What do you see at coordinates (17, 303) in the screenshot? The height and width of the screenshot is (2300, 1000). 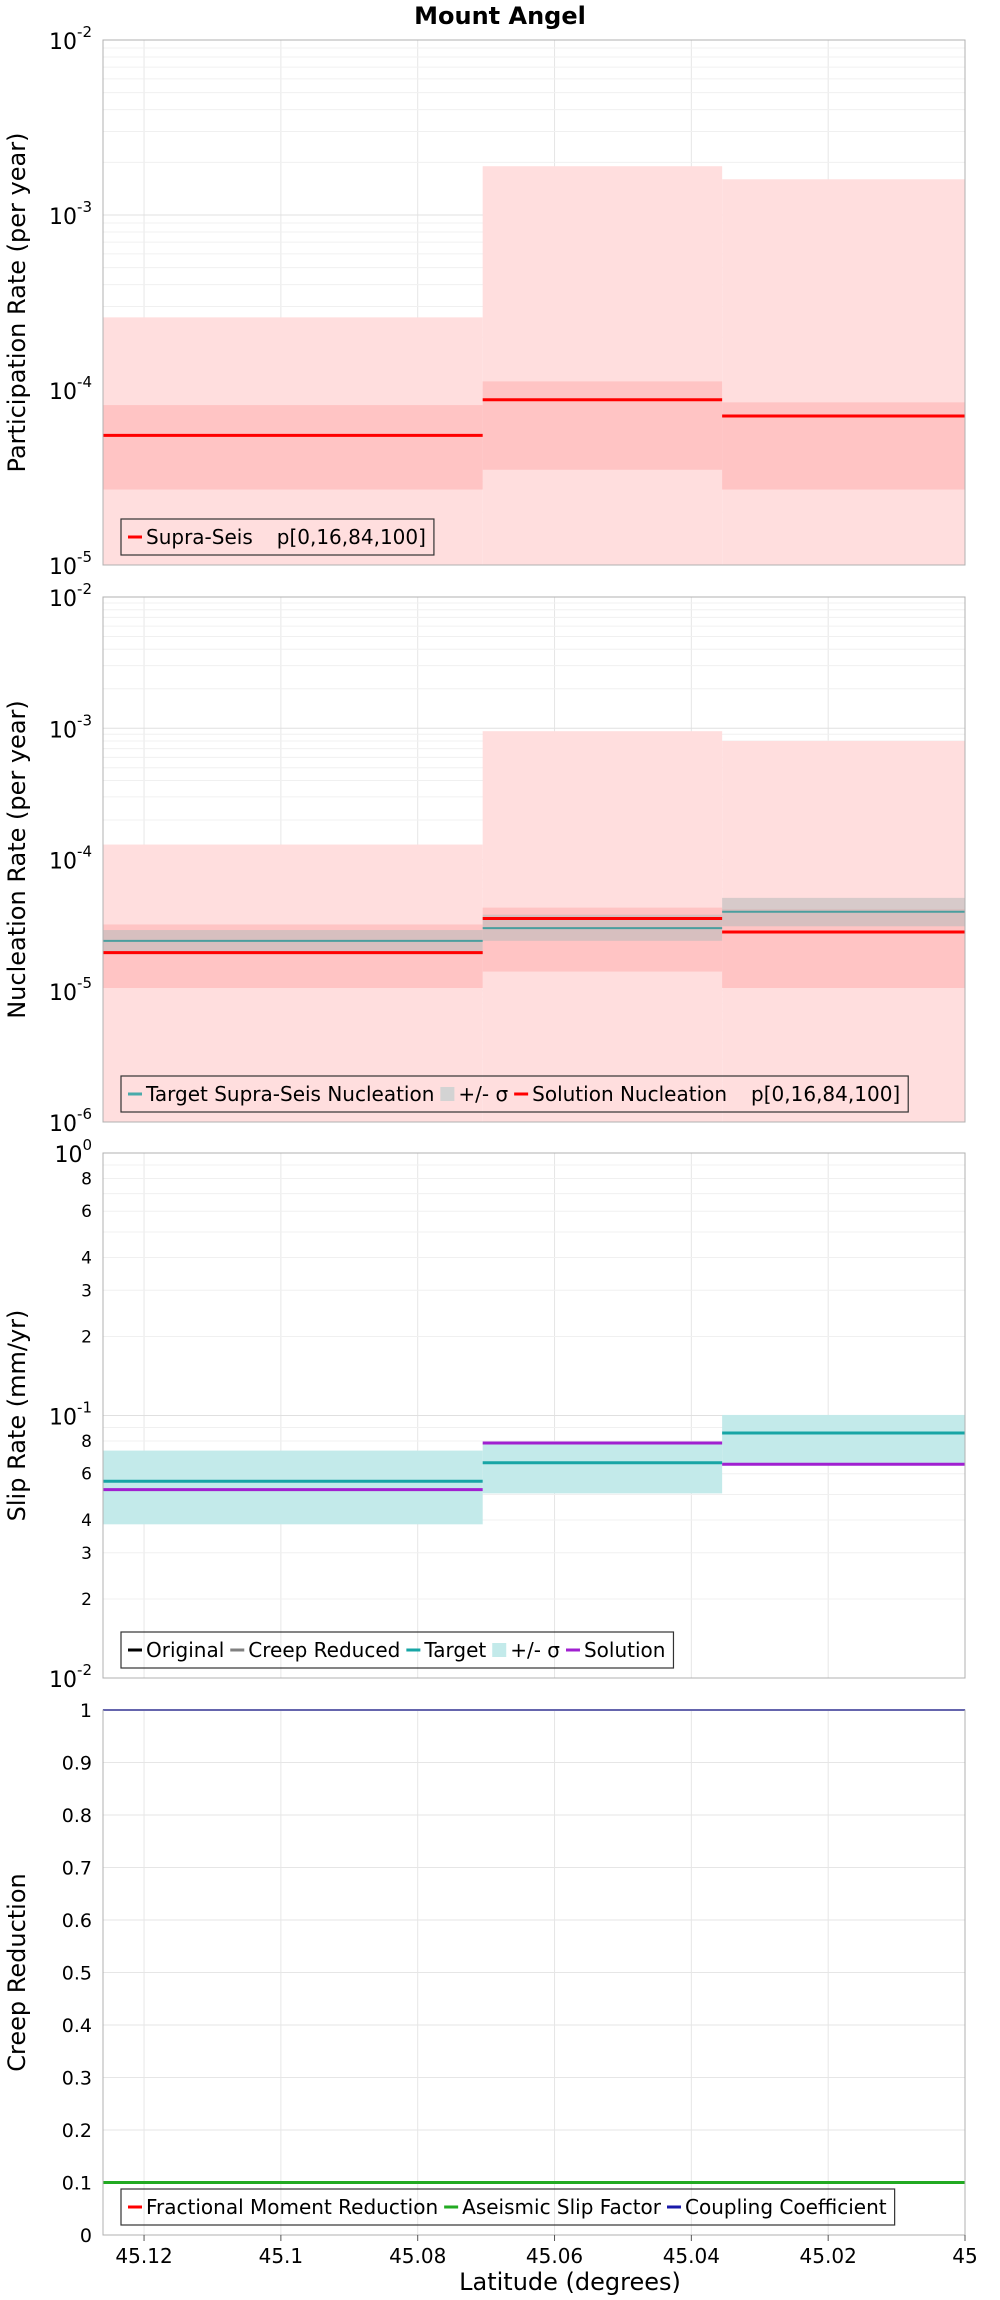 I see `y-axis-label: Participation Rate (per year)` at bounding box center [17, 303].